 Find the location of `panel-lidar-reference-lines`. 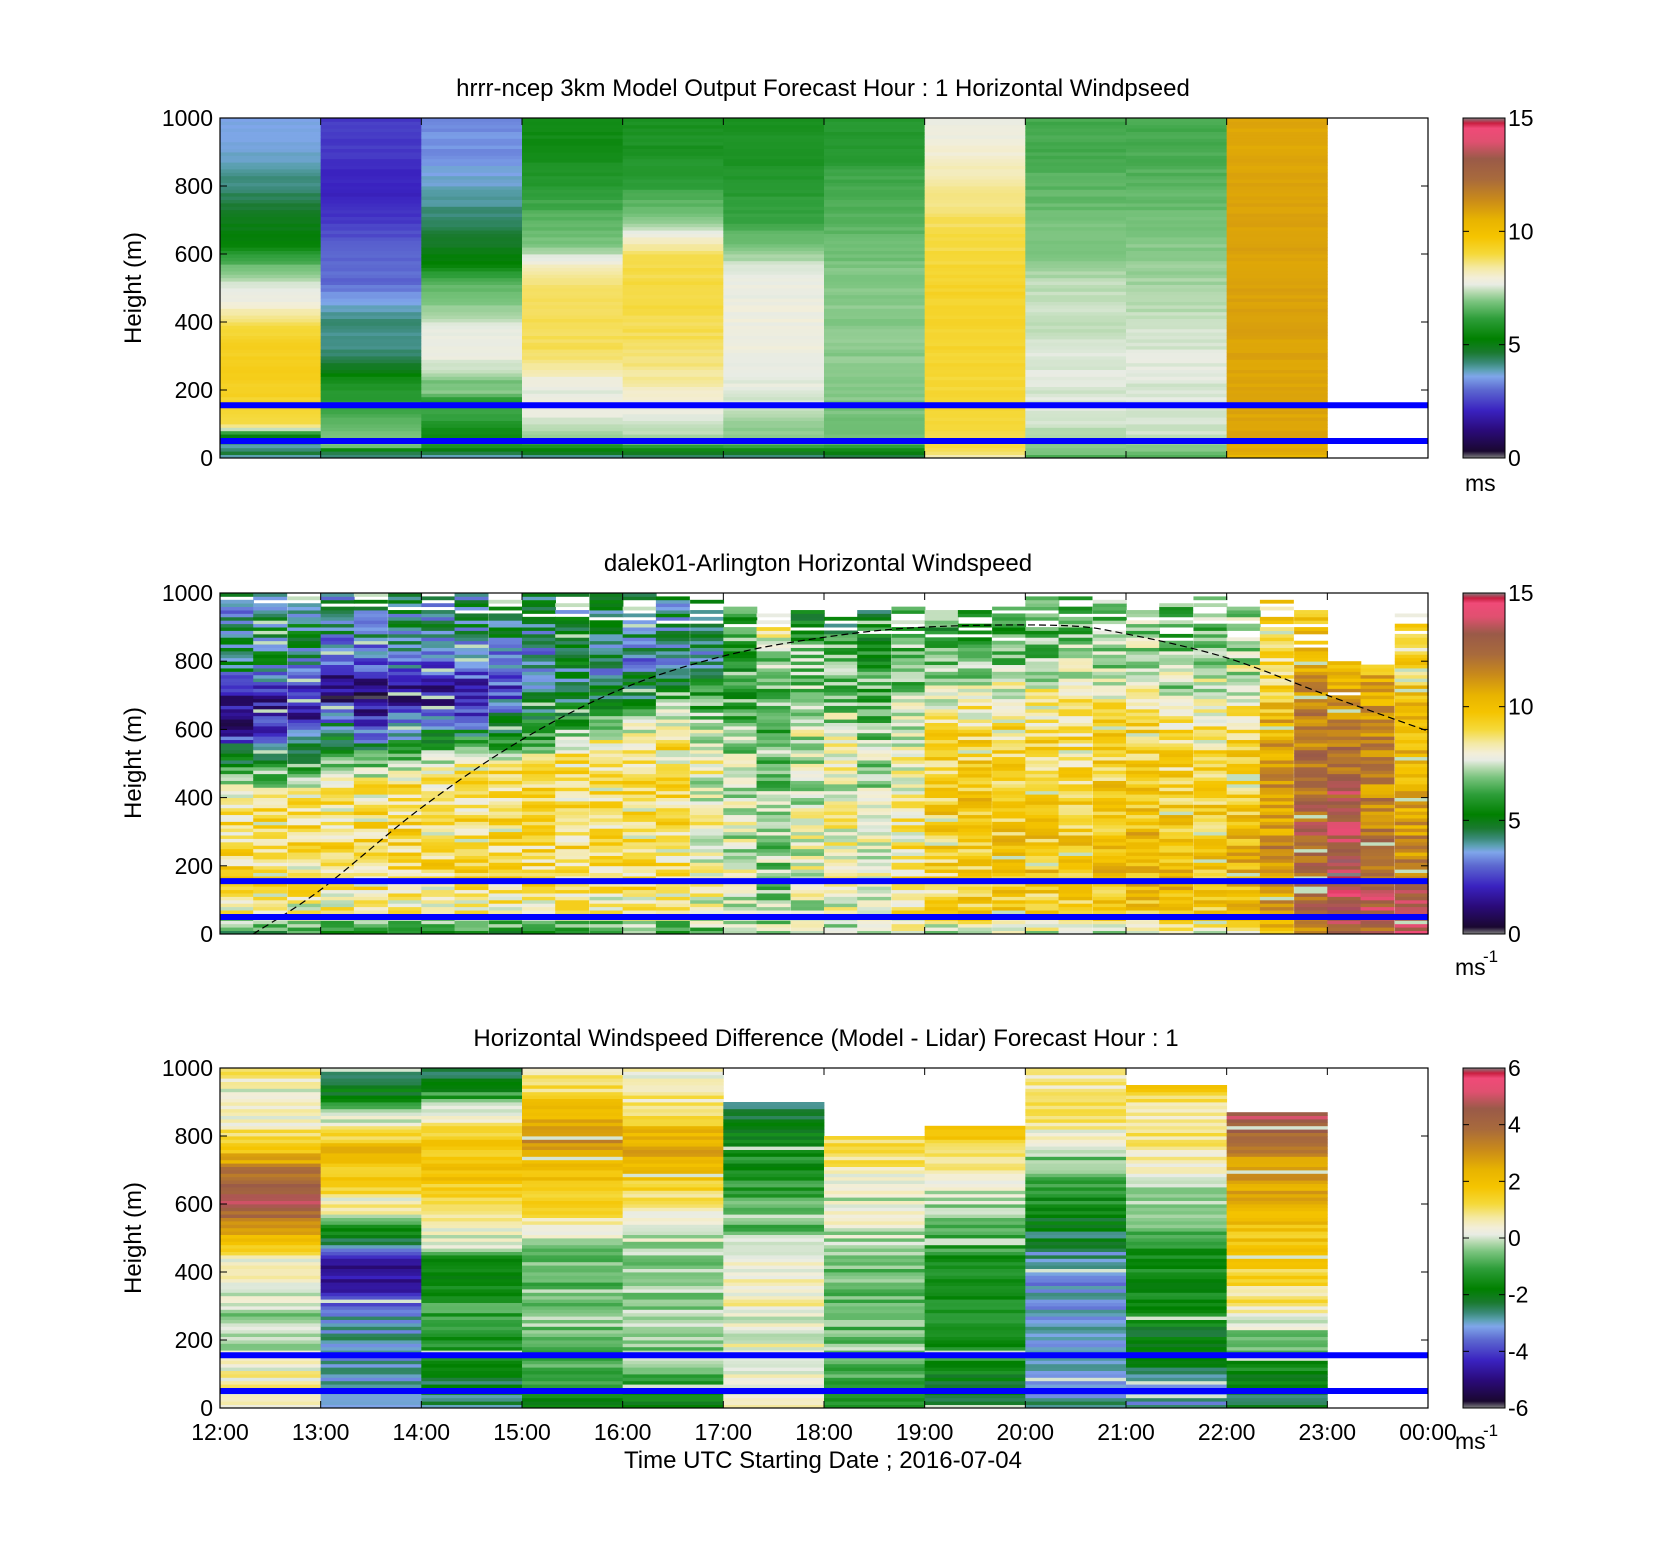

panel-lidar-reference-lines is located at coordinates (824, 899).